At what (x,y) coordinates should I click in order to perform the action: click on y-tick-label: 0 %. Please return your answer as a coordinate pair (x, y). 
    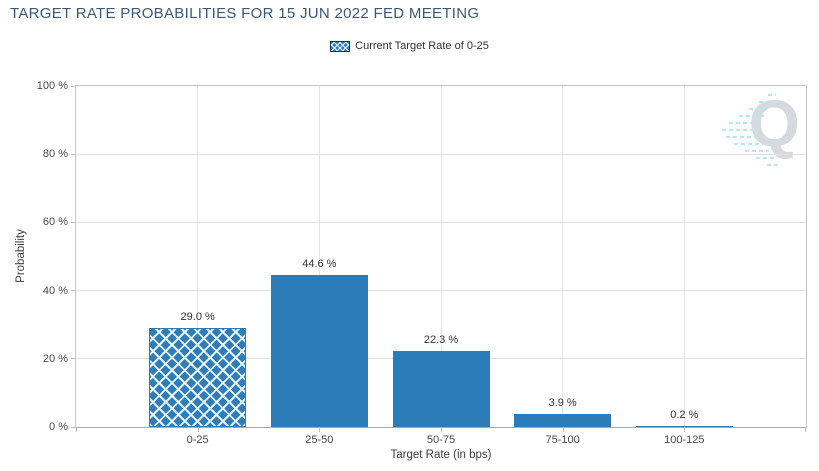
    Looking at the image, I should click on (58, 427).